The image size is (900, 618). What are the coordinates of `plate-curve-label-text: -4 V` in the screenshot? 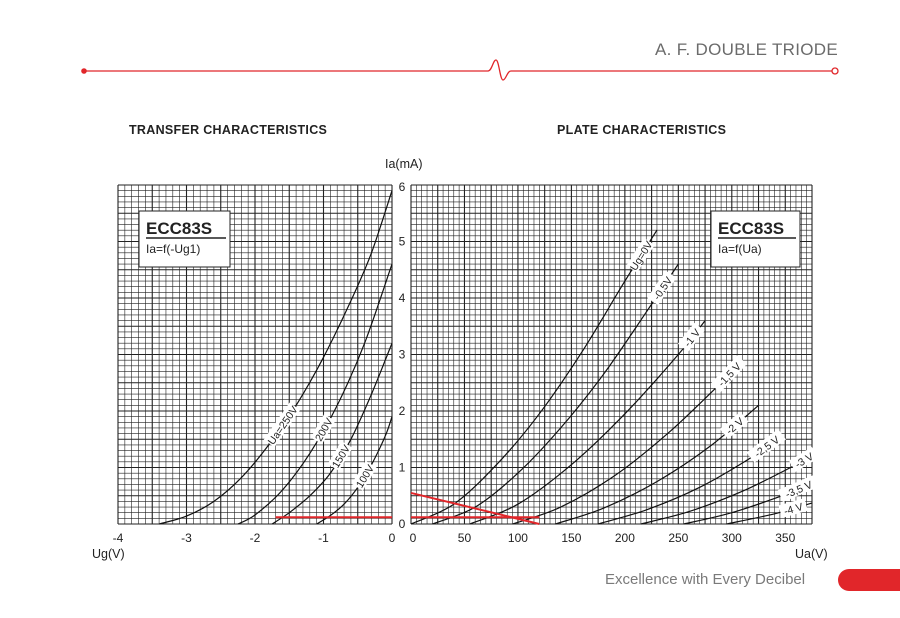 It's located at (794, 509).